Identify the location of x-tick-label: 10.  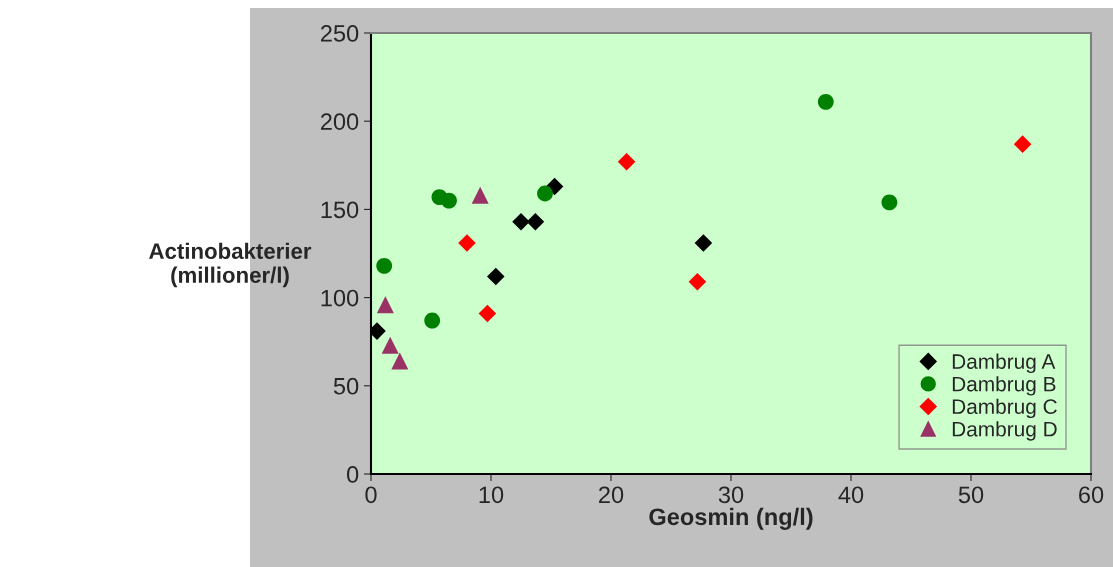
(491, 495).